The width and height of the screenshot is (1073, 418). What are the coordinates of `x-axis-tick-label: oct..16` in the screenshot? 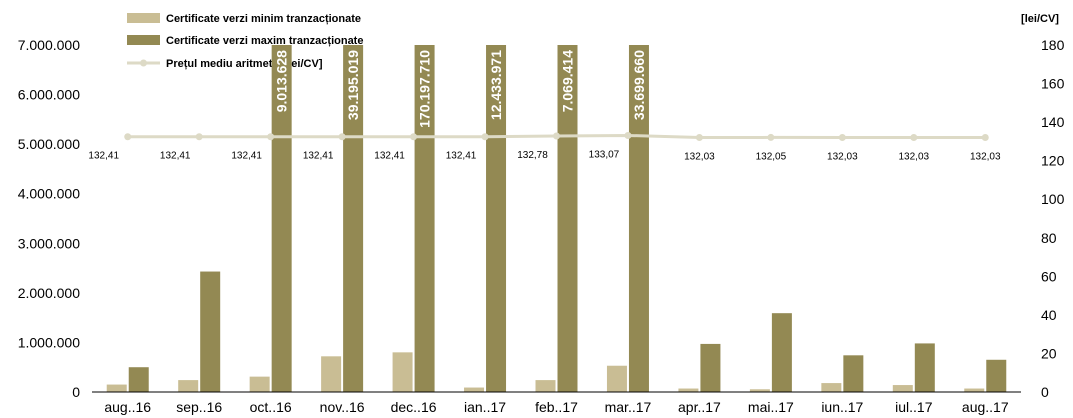 It's located at (271, 407).